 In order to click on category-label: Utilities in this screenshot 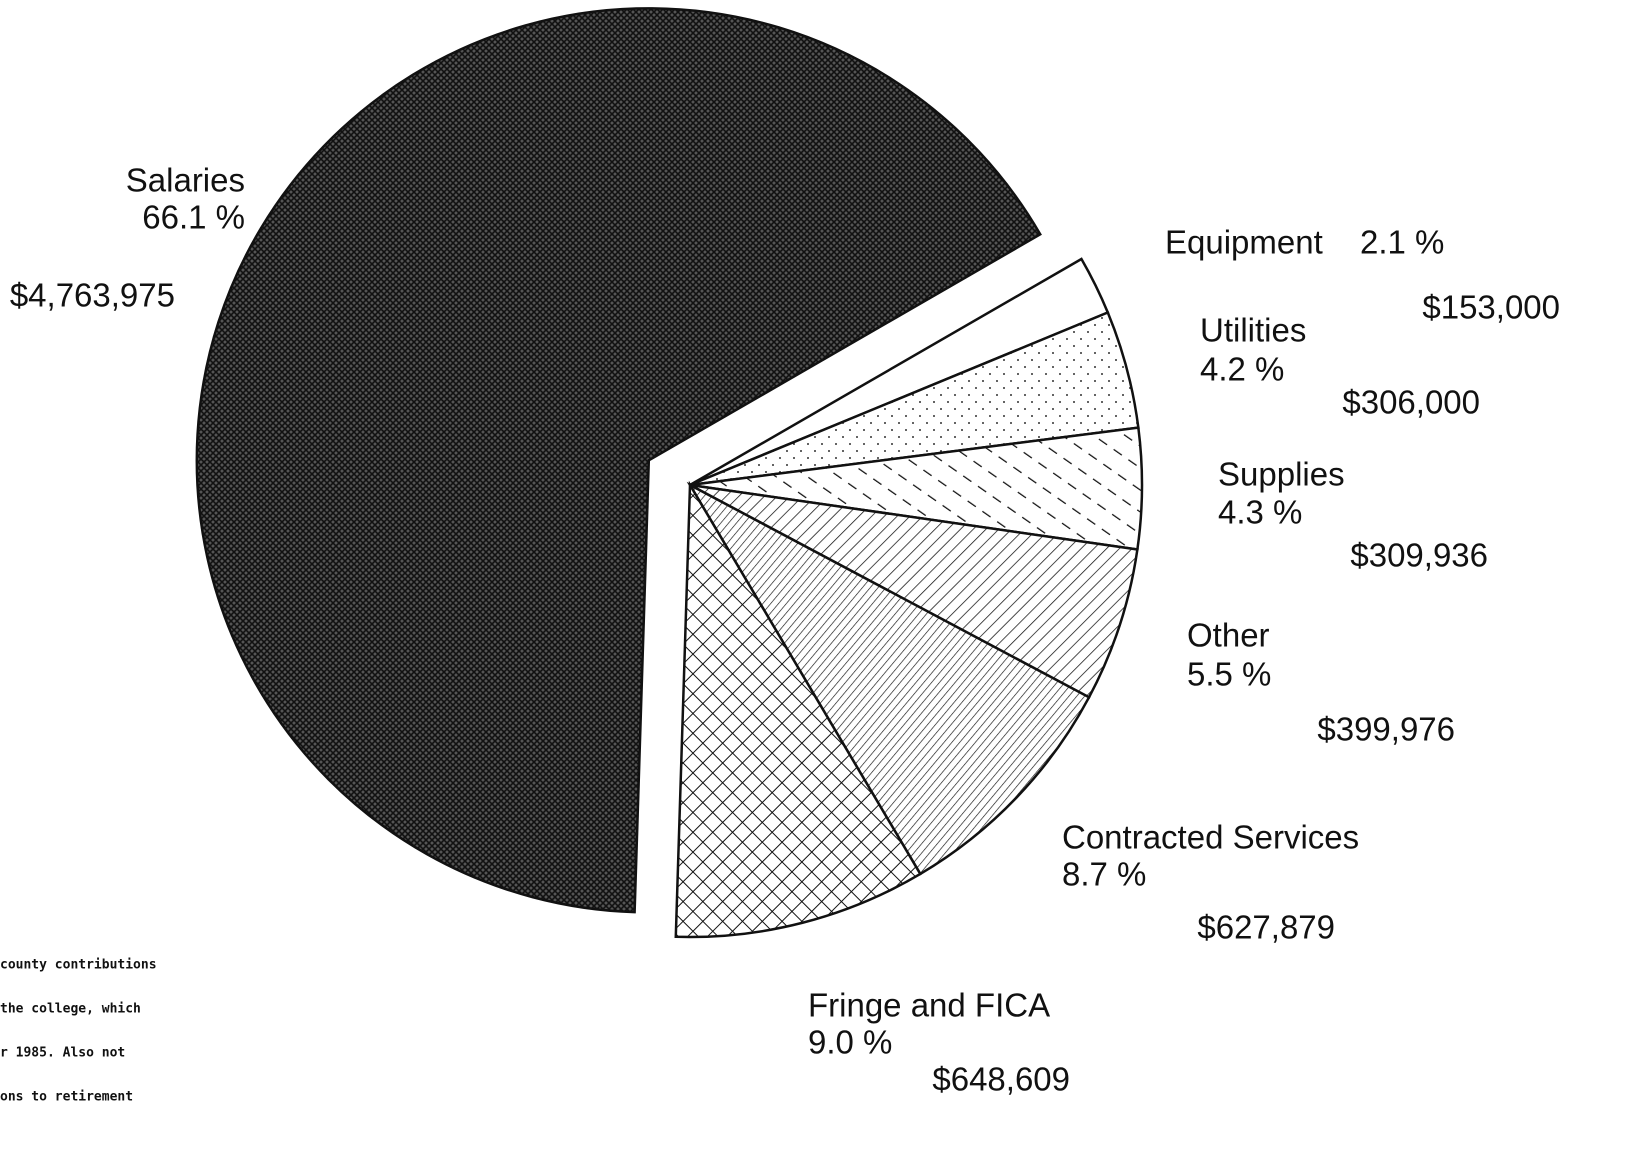, I will do `click(1253, 330)`.